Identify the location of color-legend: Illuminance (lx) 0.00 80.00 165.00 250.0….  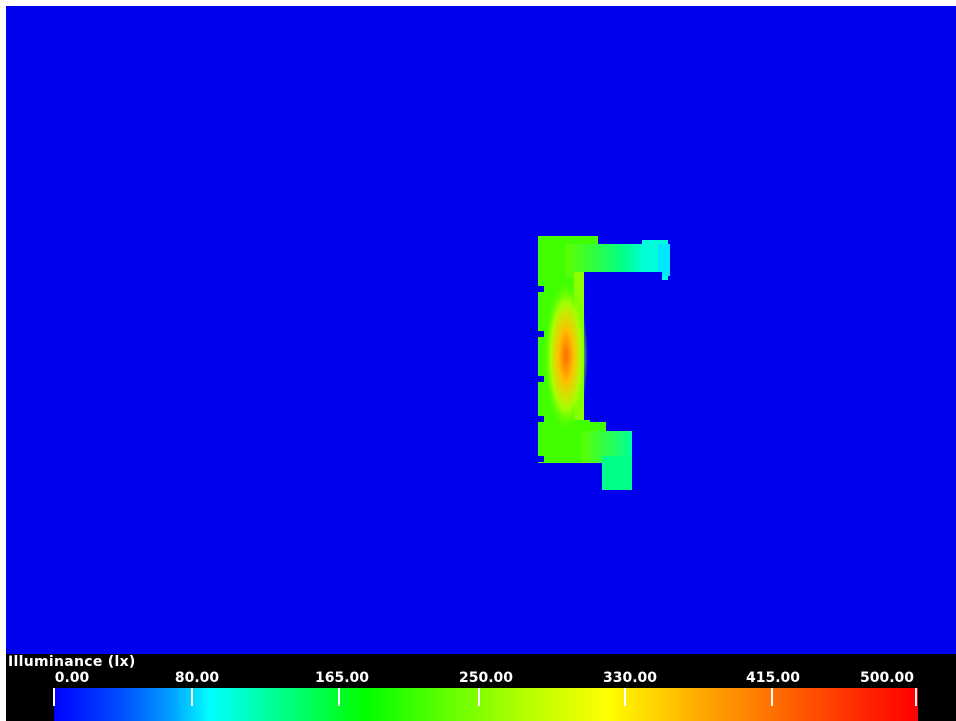
(481, 687).